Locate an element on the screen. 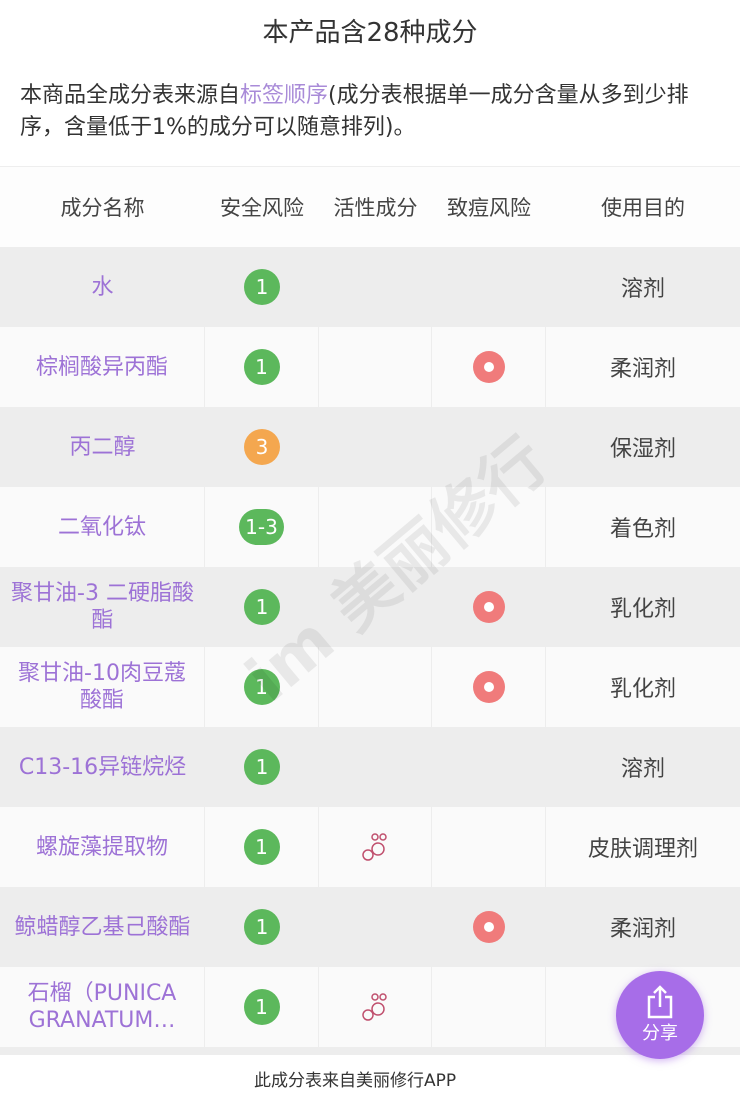  purpose: 保湿剂 is located at coordinates (642, 449).